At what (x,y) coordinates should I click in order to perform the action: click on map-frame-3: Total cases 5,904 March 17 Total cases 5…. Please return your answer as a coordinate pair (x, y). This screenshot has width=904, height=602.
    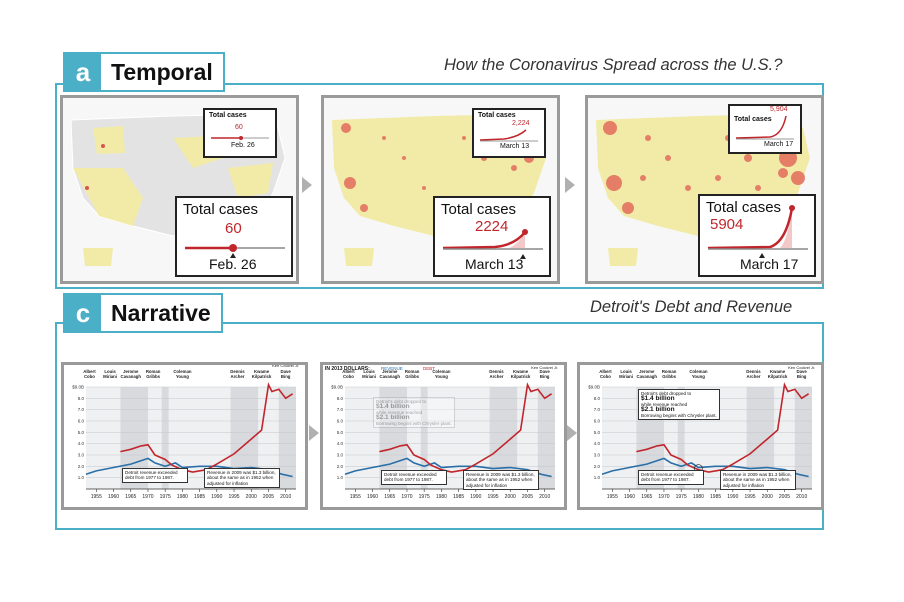
    Looking at the image, I should click on (704, 189).